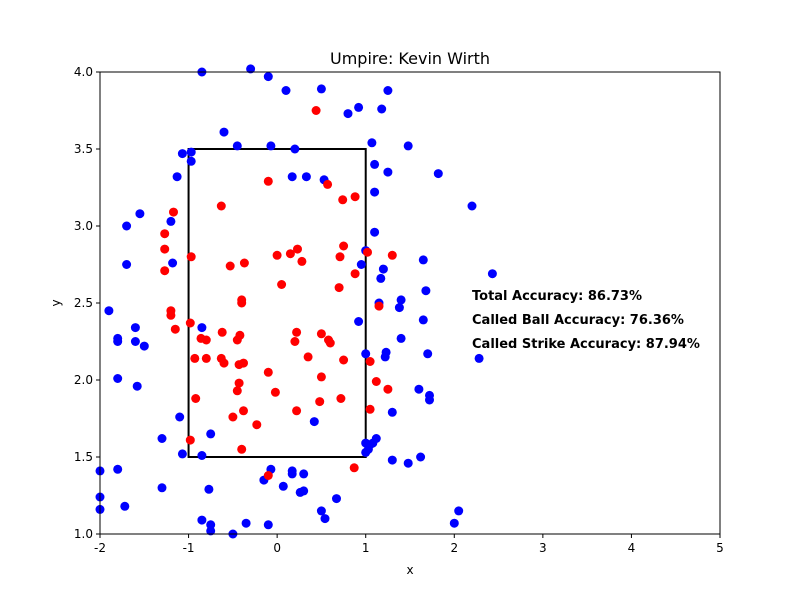 Image resolution: width=800 pixels, height=604 pixels. What do you see at coordinates (409, 544) in the screenshot?
I see `x-axis: -2 -1 0 1 2 3 4 5` at bounding box center [409, 544].